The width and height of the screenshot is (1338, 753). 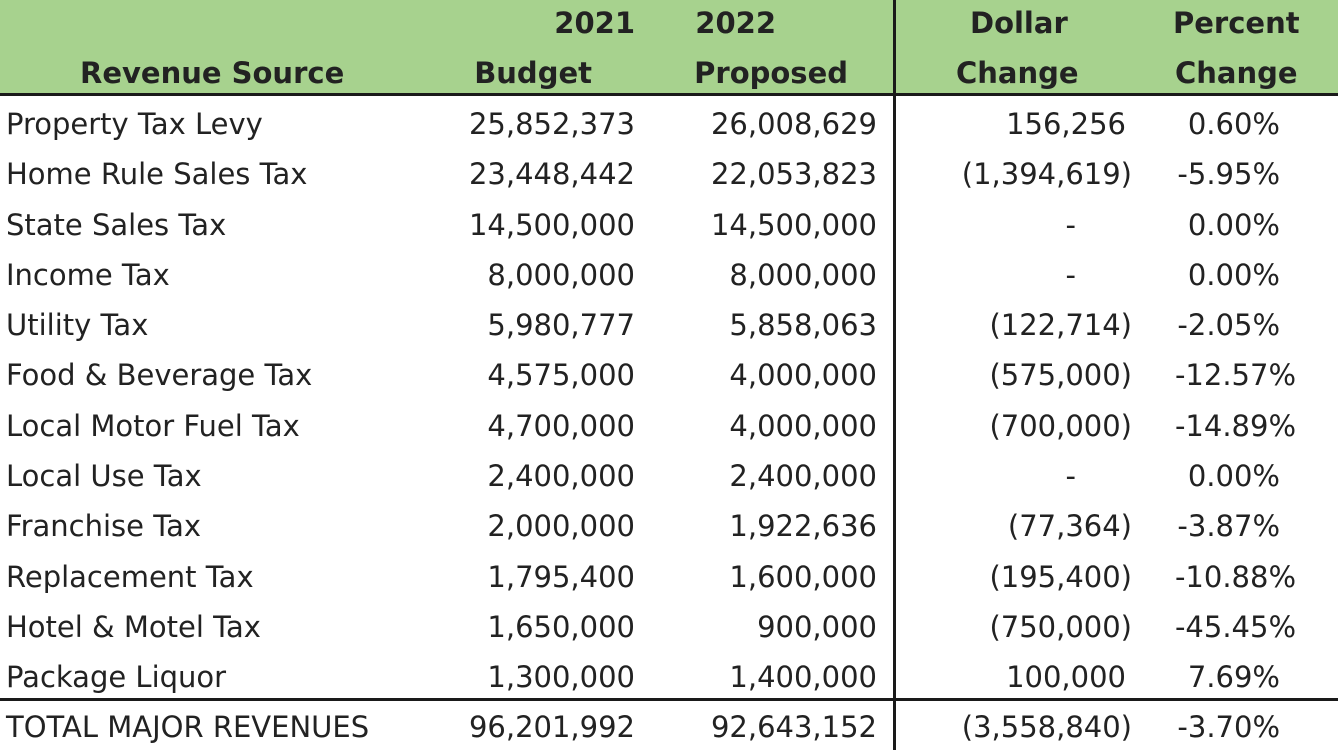 I want to click on budget-2021-cell: 25,852,373, so click(x=551, y=124).